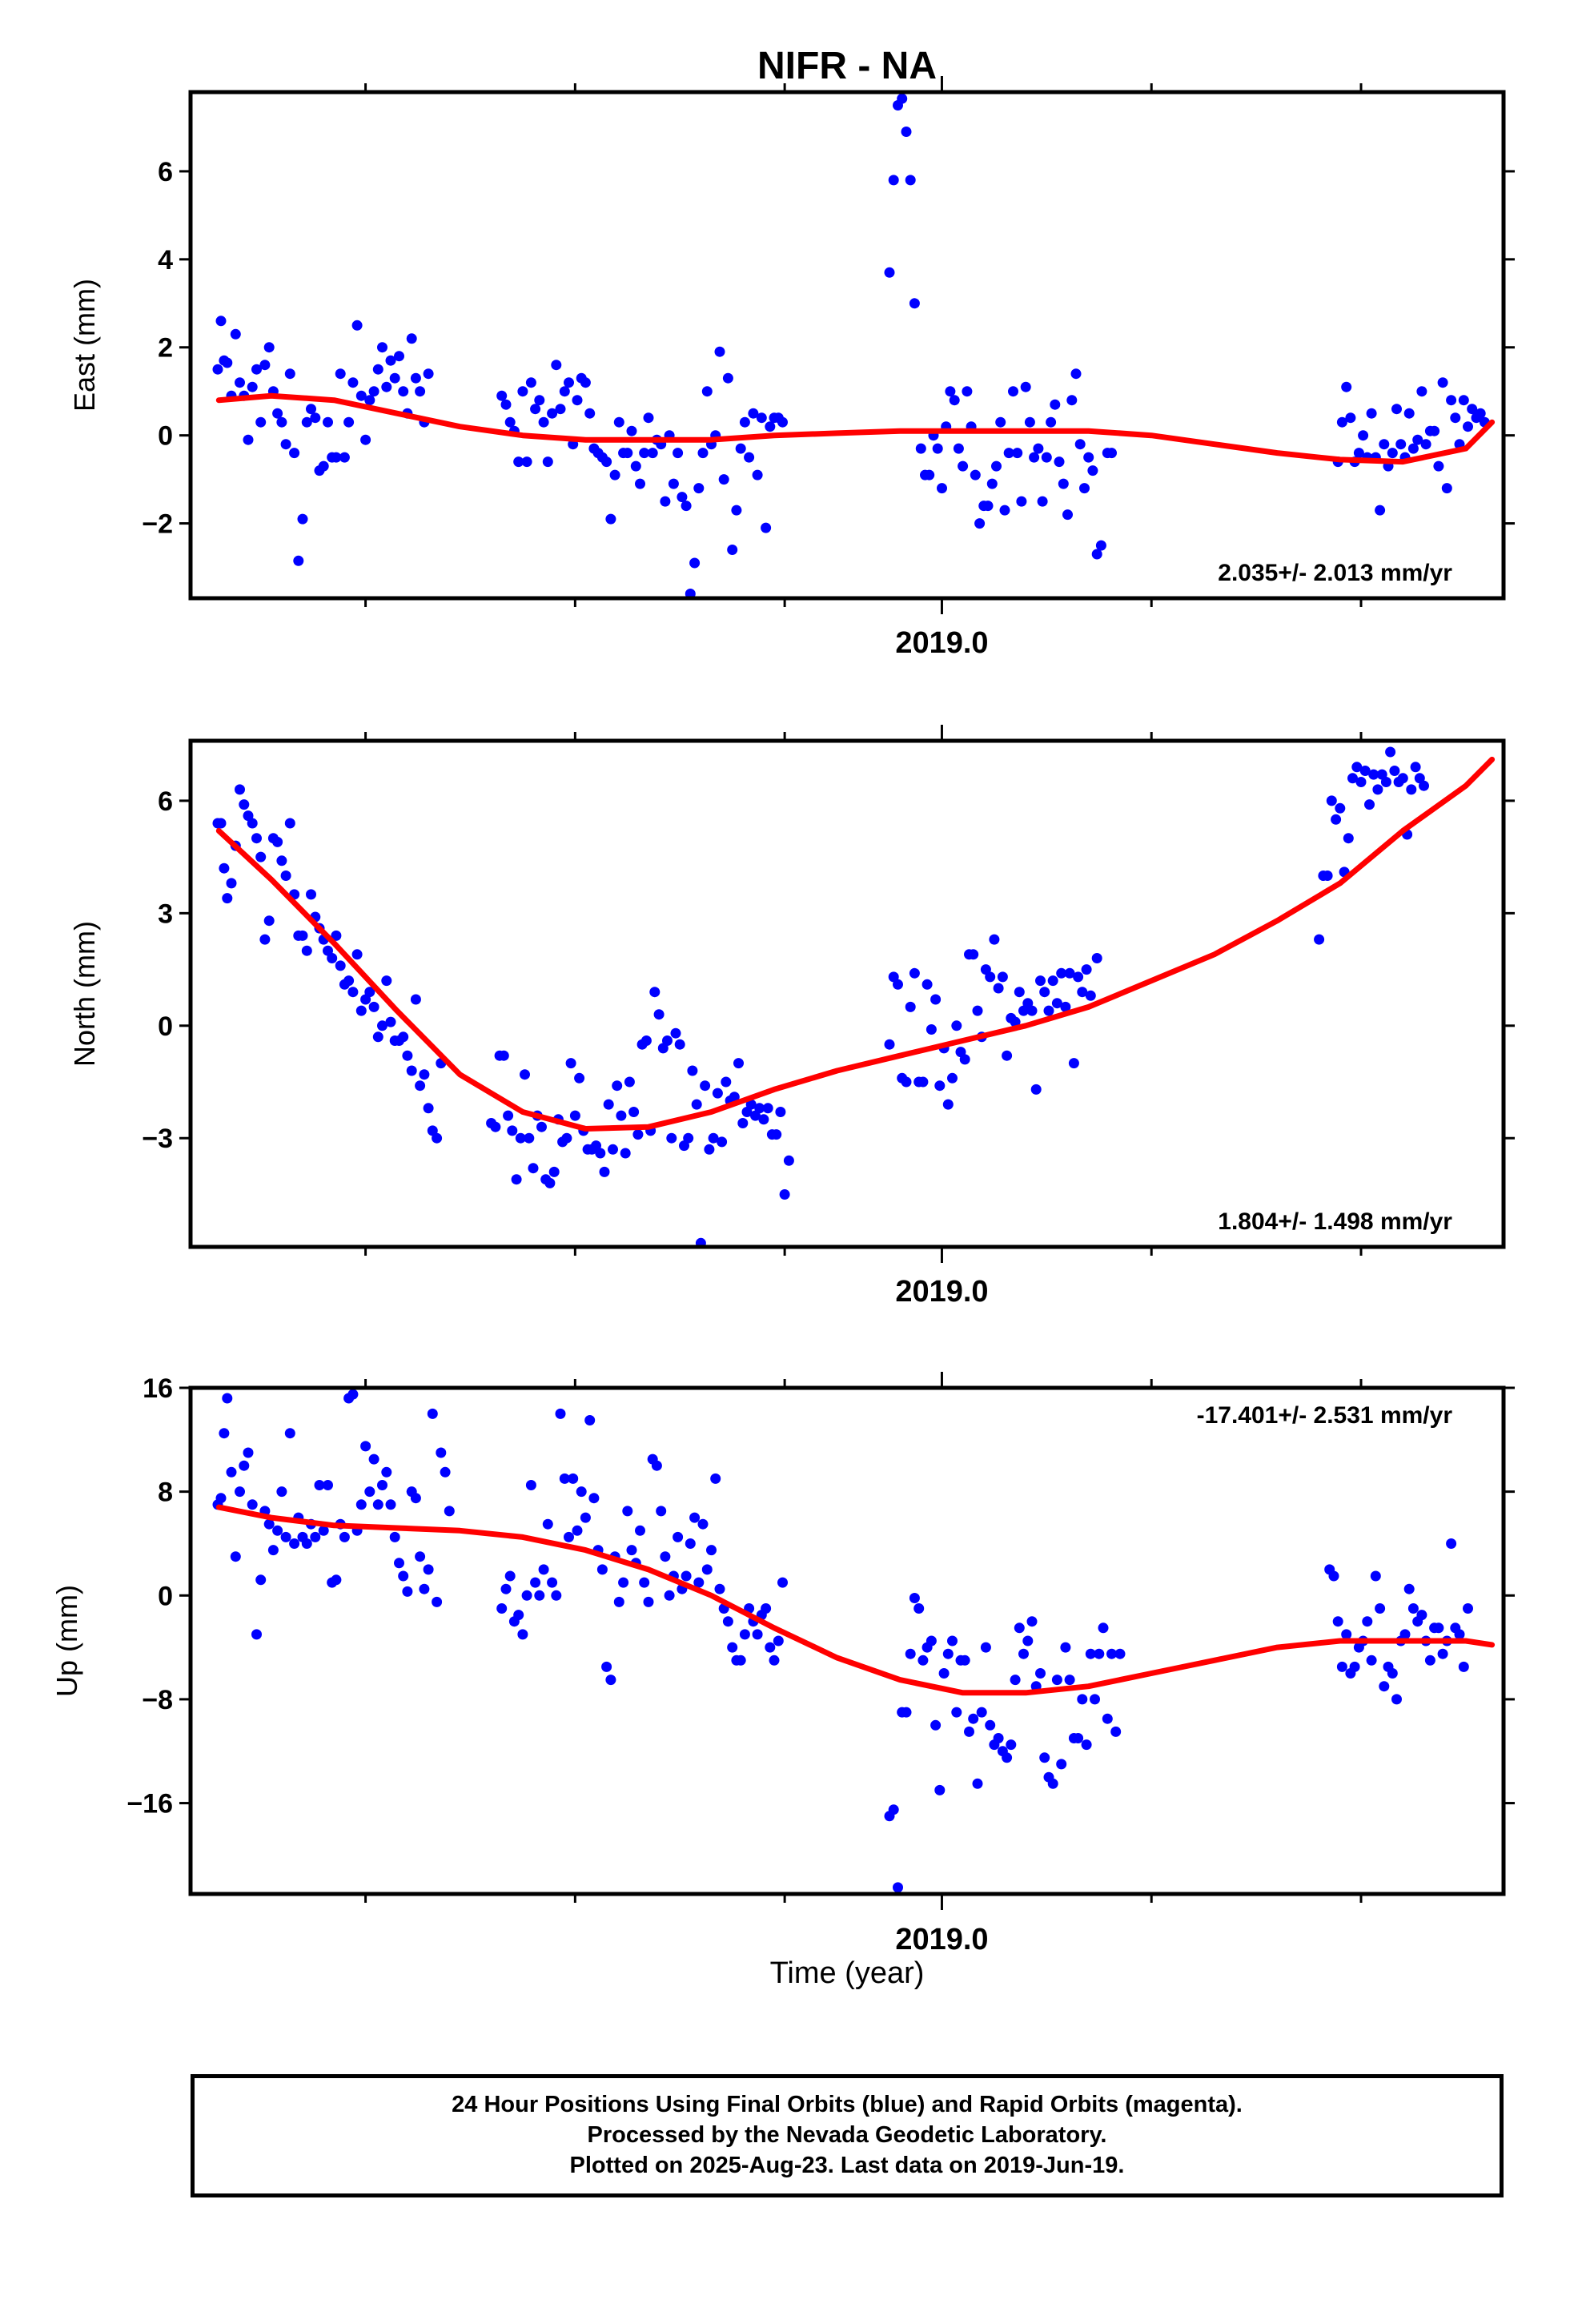  Describe the element at coordinates (1335, 573) in the screenshot. I see `velocity-annotation: 2.035+/- 2.013 mm/yr` at that location.